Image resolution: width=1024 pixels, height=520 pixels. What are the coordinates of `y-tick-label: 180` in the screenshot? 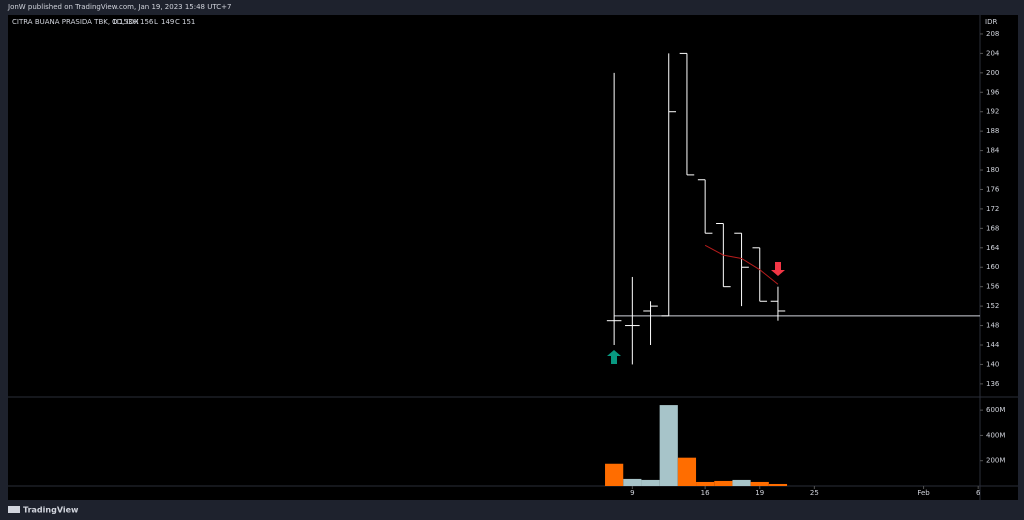 It's located at (992, 170).